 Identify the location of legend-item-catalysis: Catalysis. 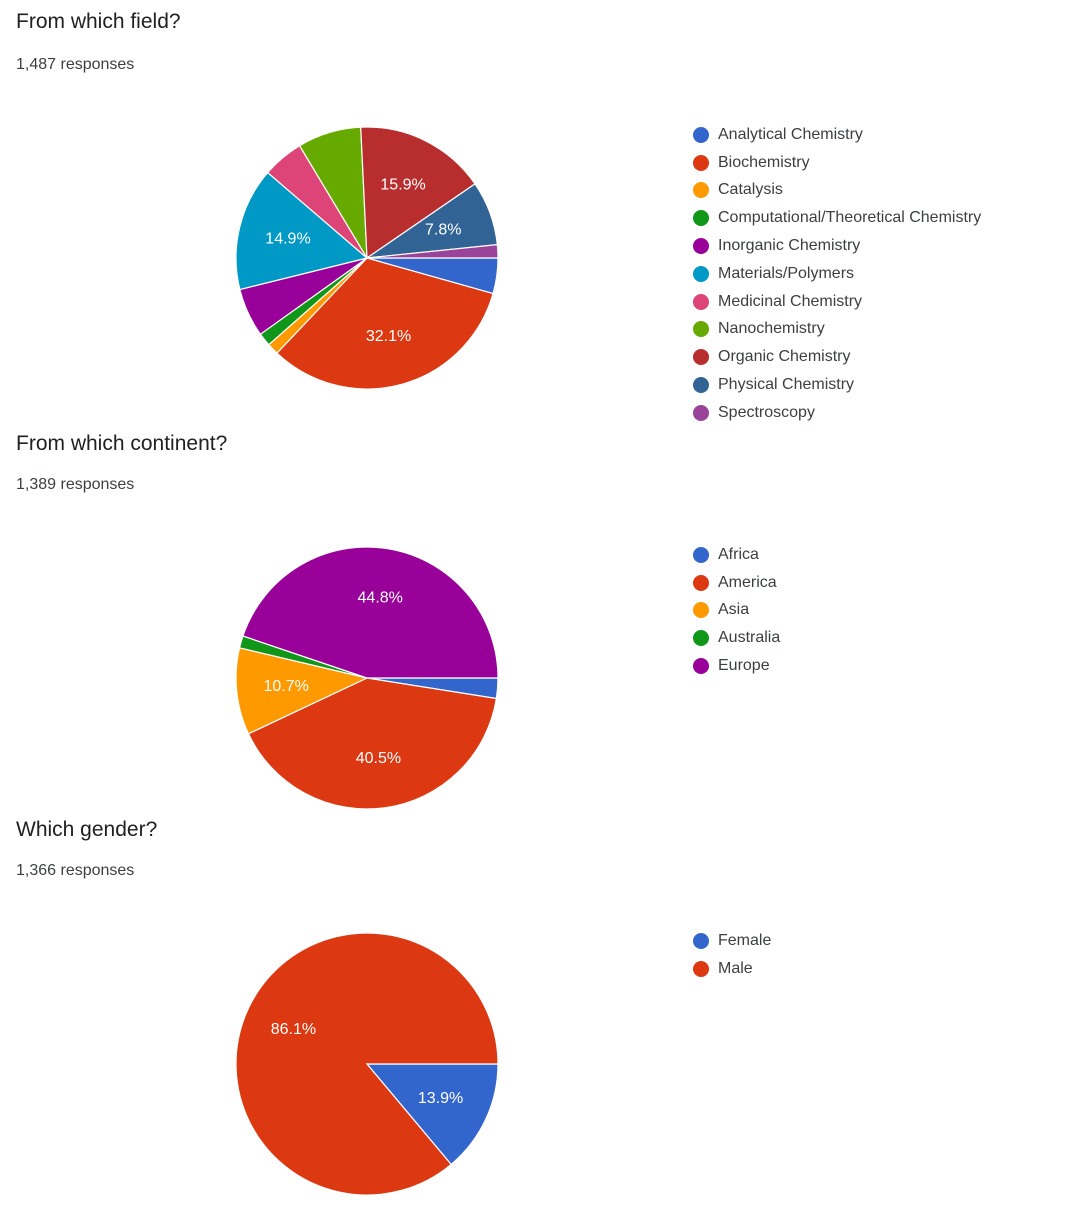
(837, 191).